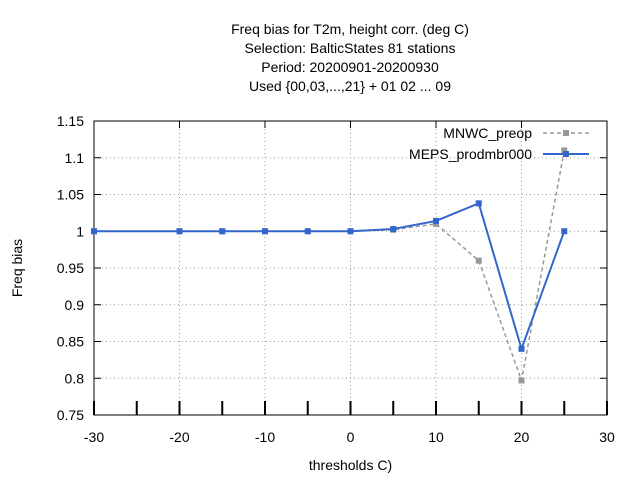  What do you see at coordinates (350, 465) in the screenshot?
I see `x-axis-label: thresholds C)` at bounding box center [350, 465].